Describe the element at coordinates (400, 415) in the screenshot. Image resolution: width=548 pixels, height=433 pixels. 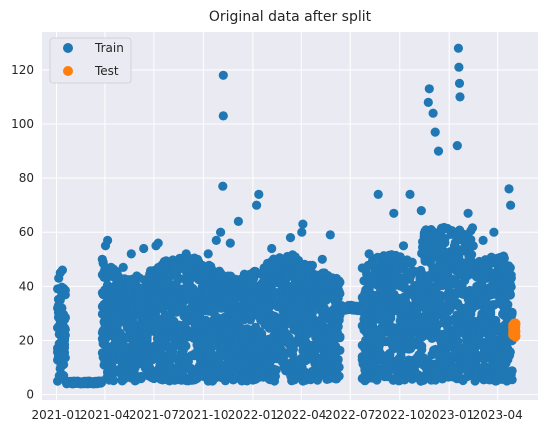
I see `x-tick-label: 2022-10` at that location.